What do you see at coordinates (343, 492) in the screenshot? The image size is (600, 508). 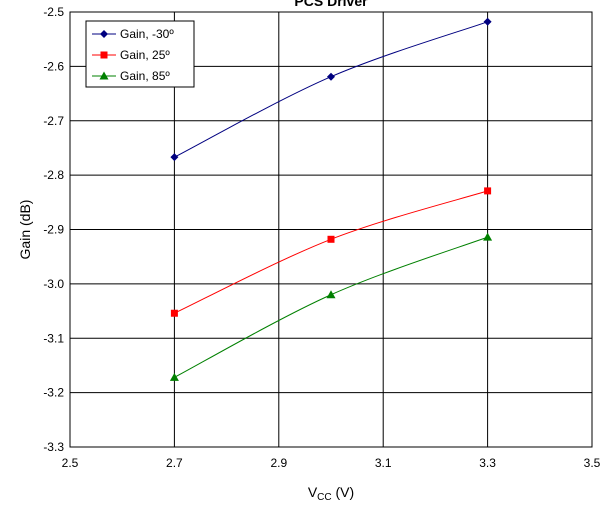 I see `x-axis-title-unit: (V)` at bounding box center [343, 492].